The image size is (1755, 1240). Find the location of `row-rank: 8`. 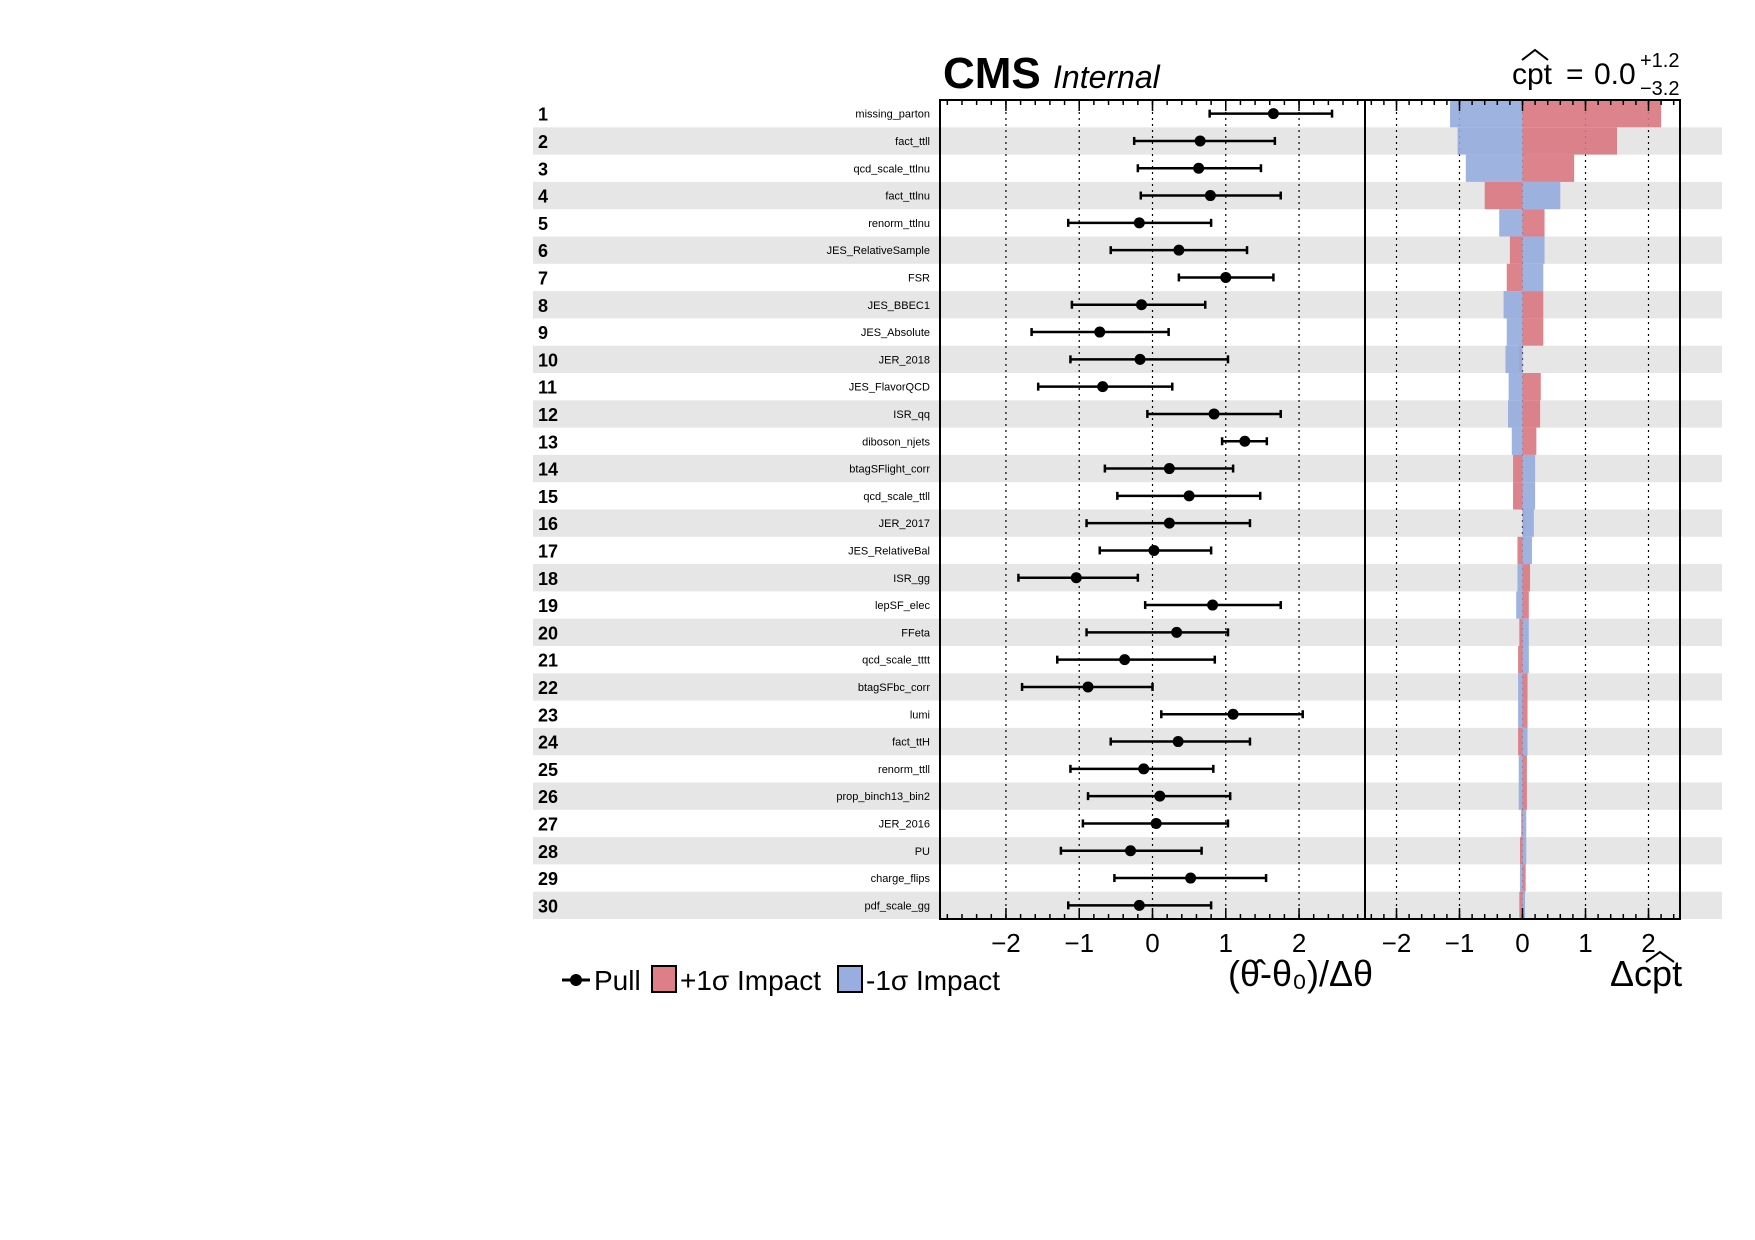

row-rank: 8 is located at coordinates (543, 306).